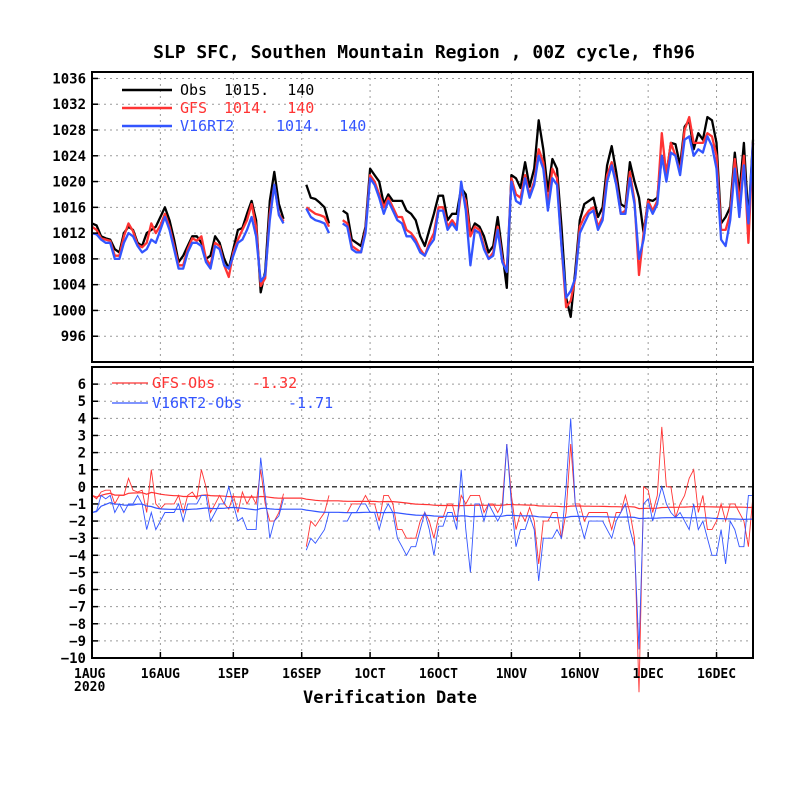 The height and width of the screenshot is (805, 800). Describe the element at coordinates (269, 108) in the screenshot. I see `legend-value-gfs: 1014. 140` at that location.